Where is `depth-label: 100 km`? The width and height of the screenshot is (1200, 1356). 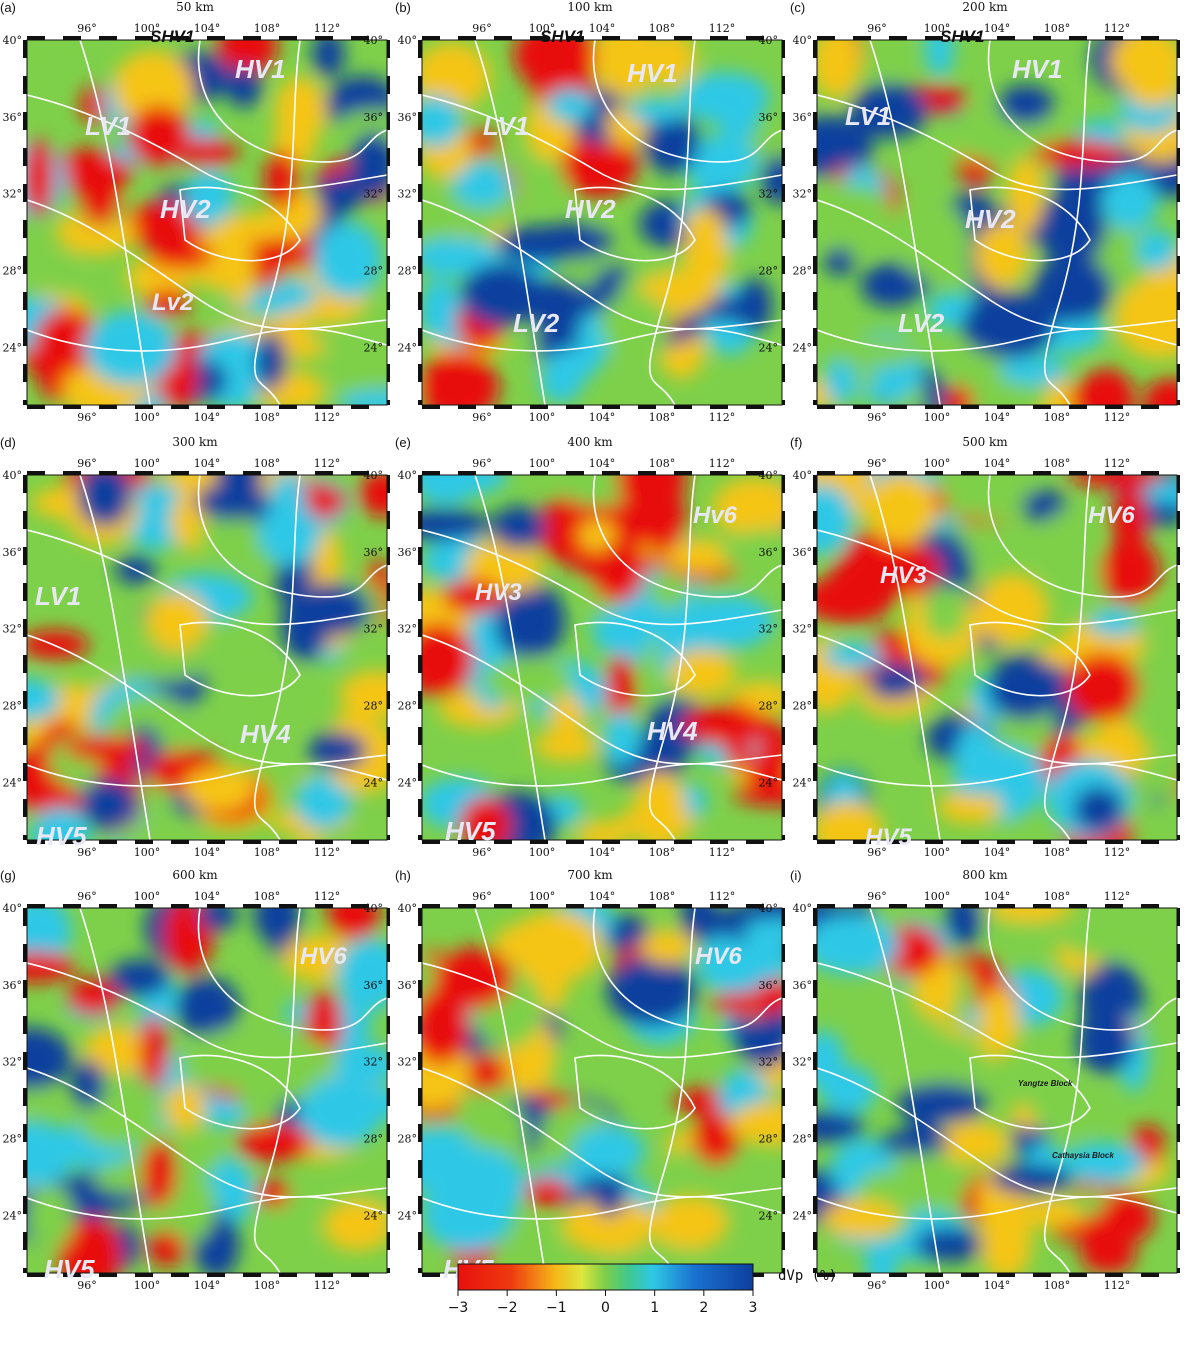
depth-label: 100 km is located at coordinates (590, 7).